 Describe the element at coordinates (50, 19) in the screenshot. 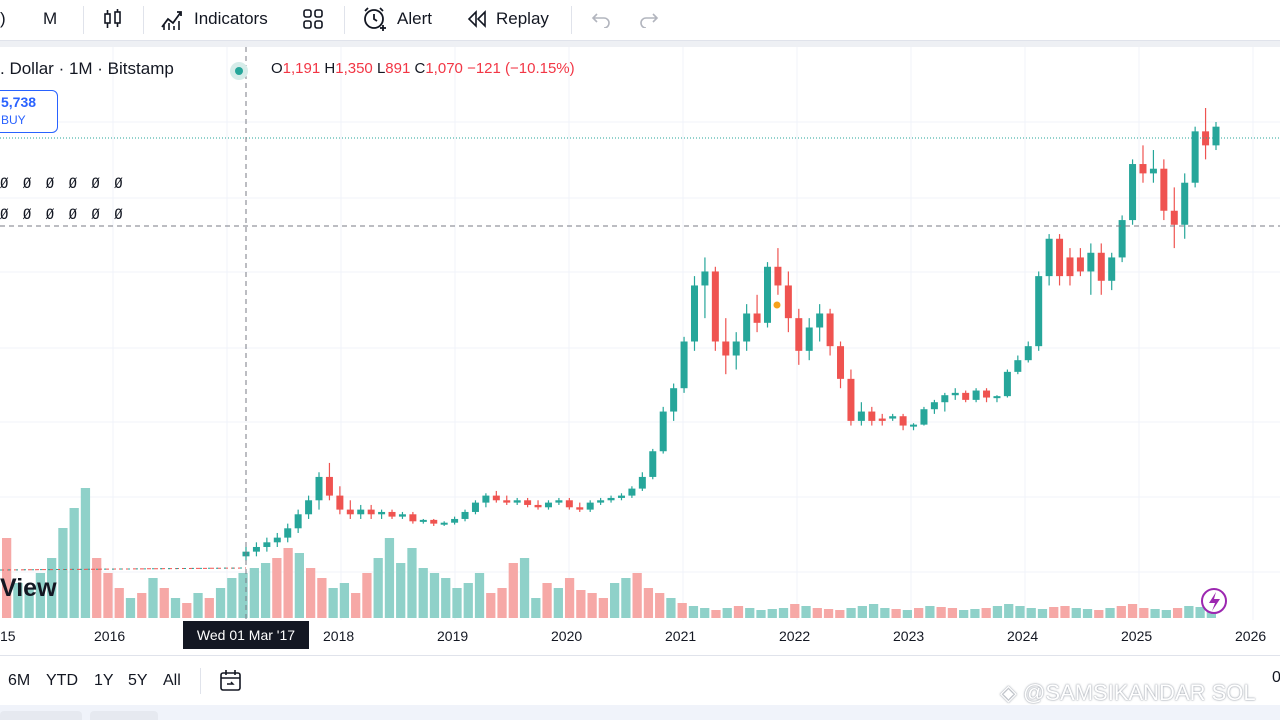

I see `interval-button: M` at that location.